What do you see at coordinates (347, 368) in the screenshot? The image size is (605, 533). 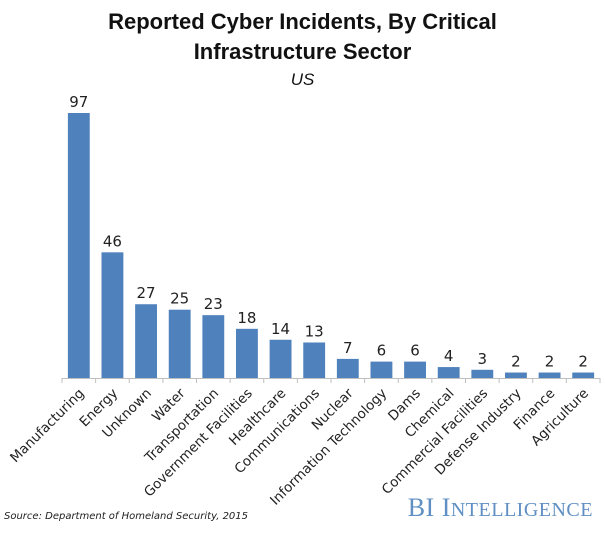 I see `bar-nuclear` at bounding box center [347, 368].